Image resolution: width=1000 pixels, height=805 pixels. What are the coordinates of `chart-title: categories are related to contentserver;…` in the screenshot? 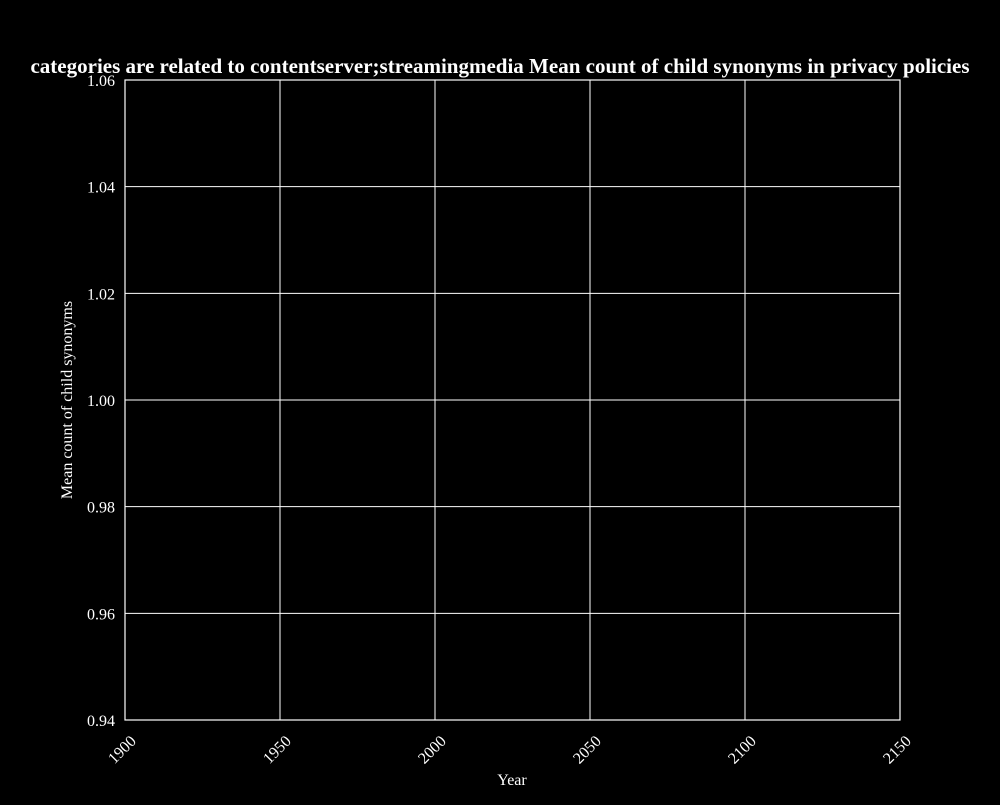 It's located at (499, 66).